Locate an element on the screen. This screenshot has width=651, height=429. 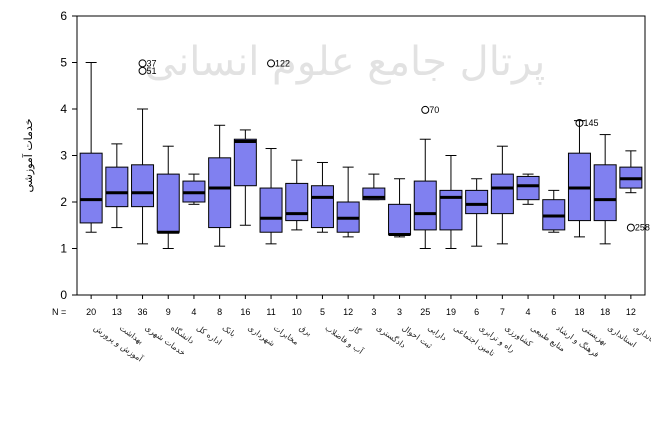
n-count-label: 25 is located at coordinates (425, 312).